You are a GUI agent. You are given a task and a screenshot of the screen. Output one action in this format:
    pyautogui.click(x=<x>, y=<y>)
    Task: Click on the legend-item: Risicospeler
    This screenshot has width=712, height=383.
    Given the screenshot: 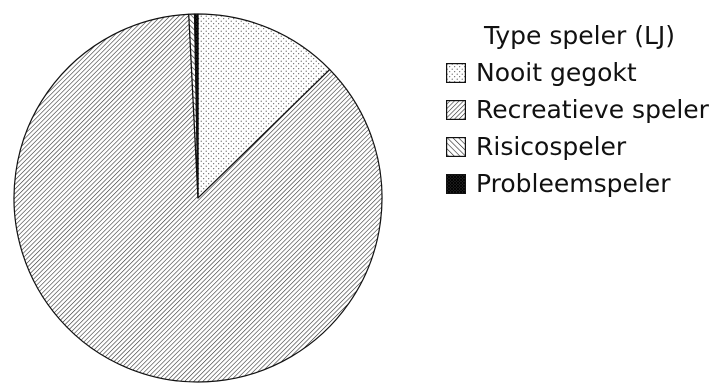 What is the action you would take?
    pyautogui.click(x=577, y=146)
    